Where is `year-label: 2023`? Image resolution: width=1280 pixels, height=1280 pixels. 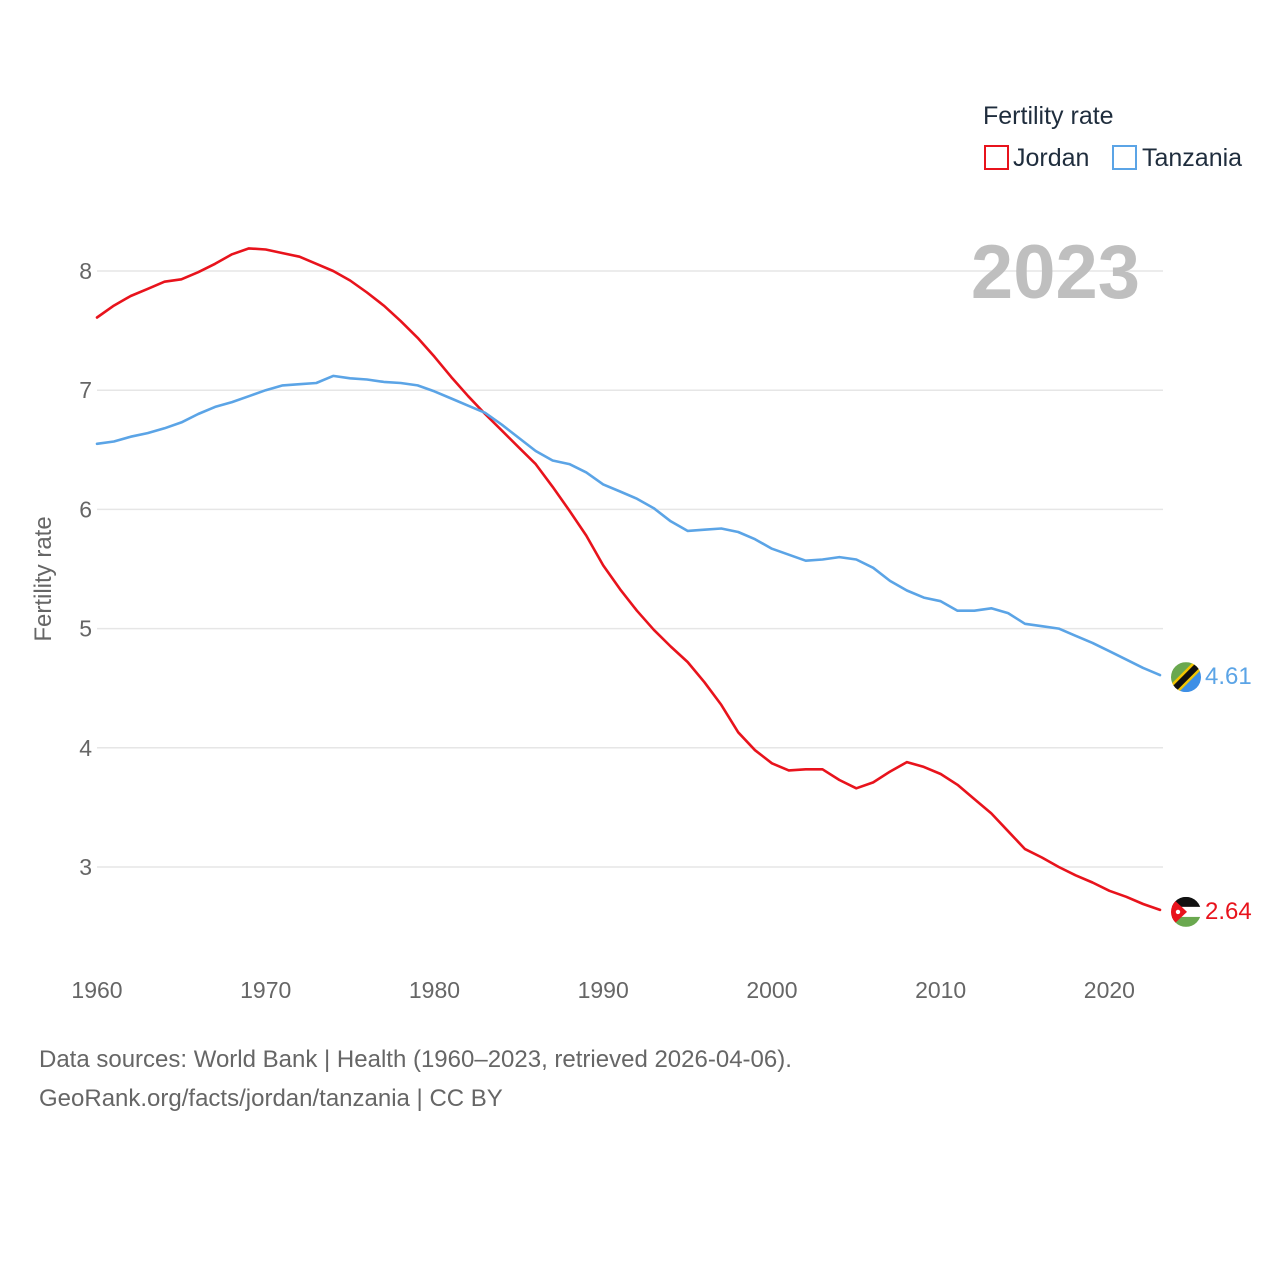 year-label: 2023 is located at coordinates (1055, 272).